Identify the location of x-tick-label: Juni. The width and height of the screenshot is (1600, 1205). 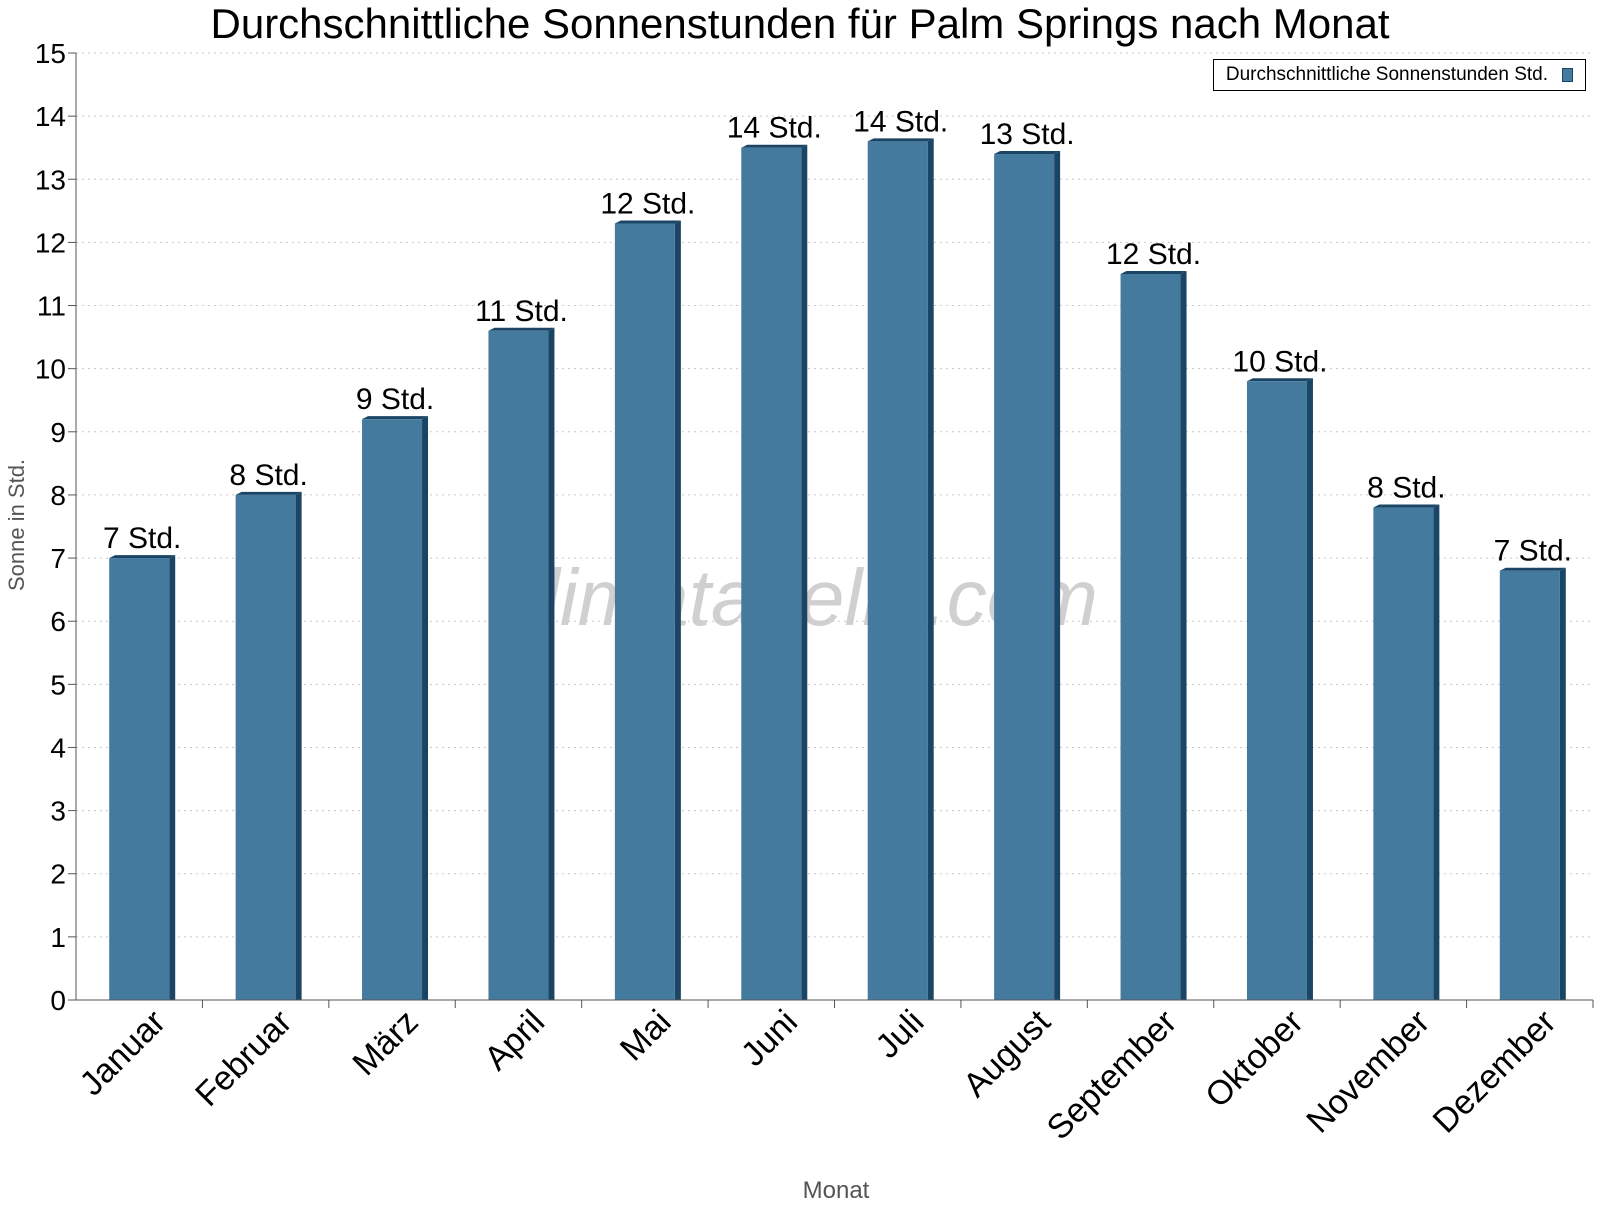
(769, 1038).